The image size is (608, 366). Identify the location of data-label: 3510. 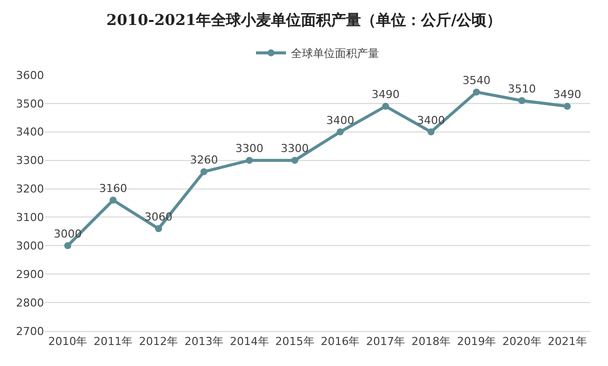
(522, 89).